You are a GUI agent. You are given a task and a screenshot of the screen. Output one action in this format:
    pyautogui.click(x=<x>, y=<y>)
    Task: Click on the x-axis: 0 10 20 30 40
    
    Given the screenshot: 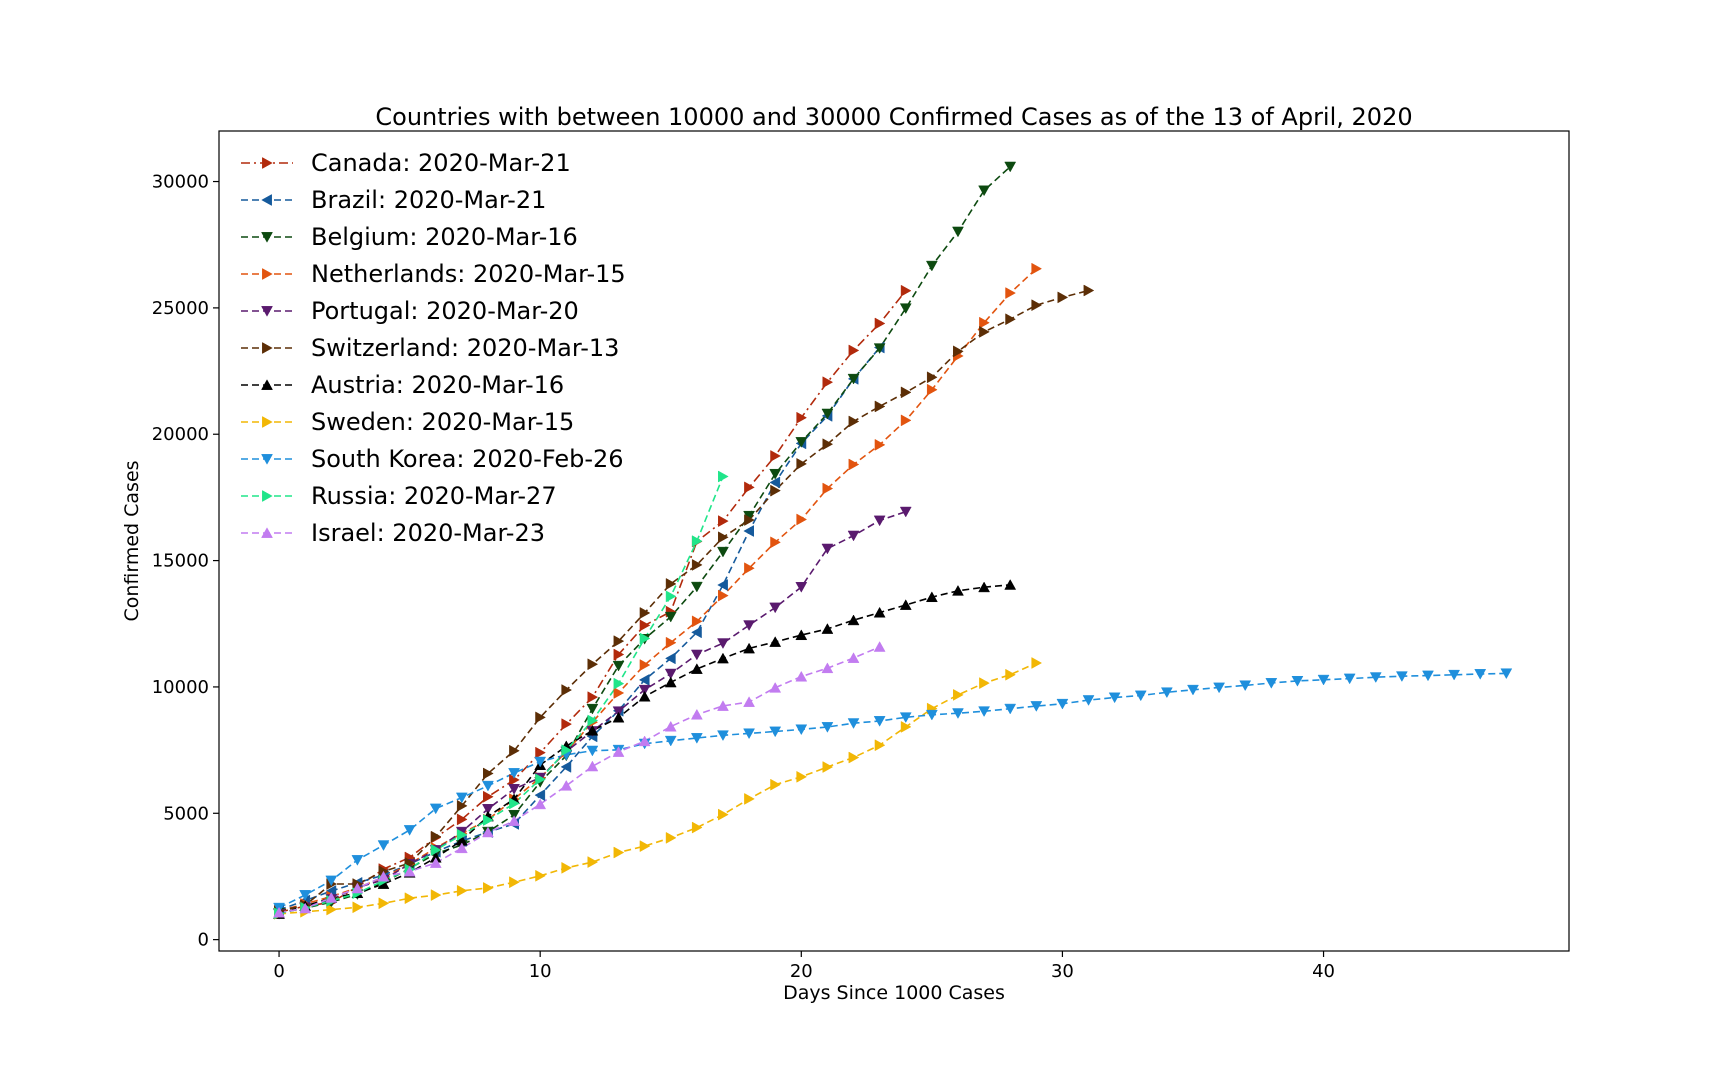 What is the action you would take?
    pyautogui.click(x=804, y=966)
    